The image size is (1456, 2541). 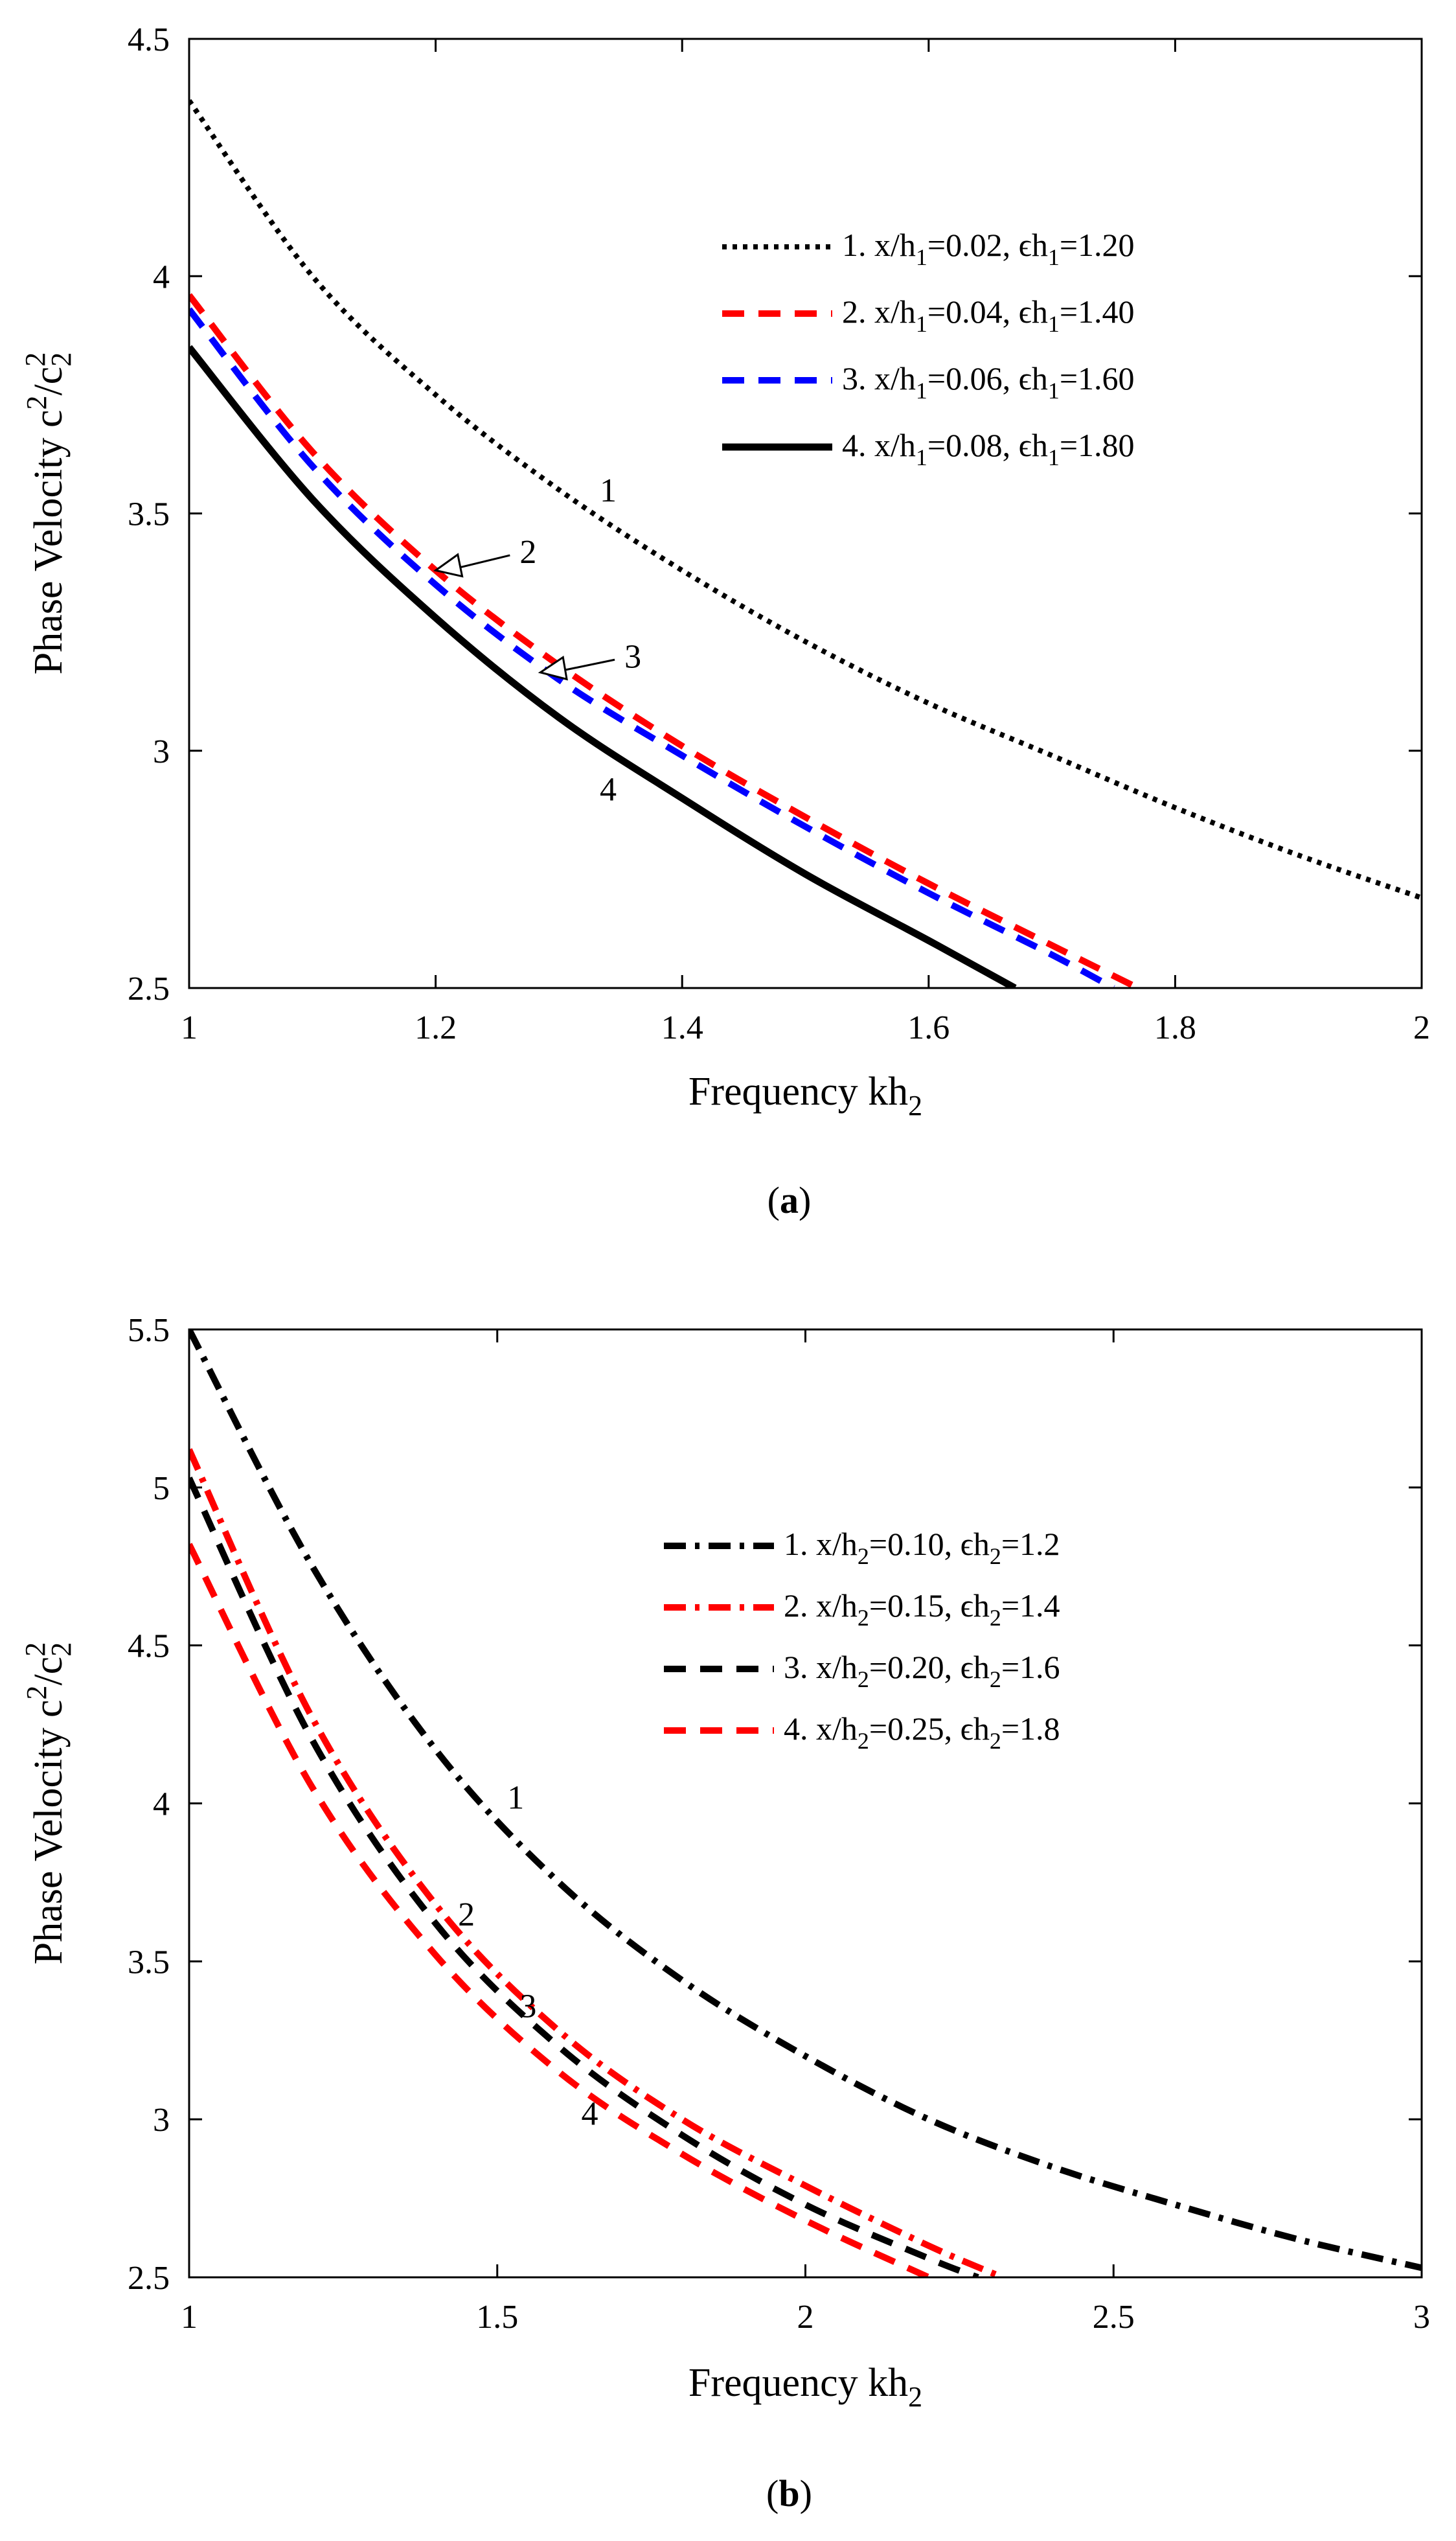 What do you see at coordinates (161, 1488) in the screenshot?
I see `y-tick-label: 5` at bounding box center [161, 1488].